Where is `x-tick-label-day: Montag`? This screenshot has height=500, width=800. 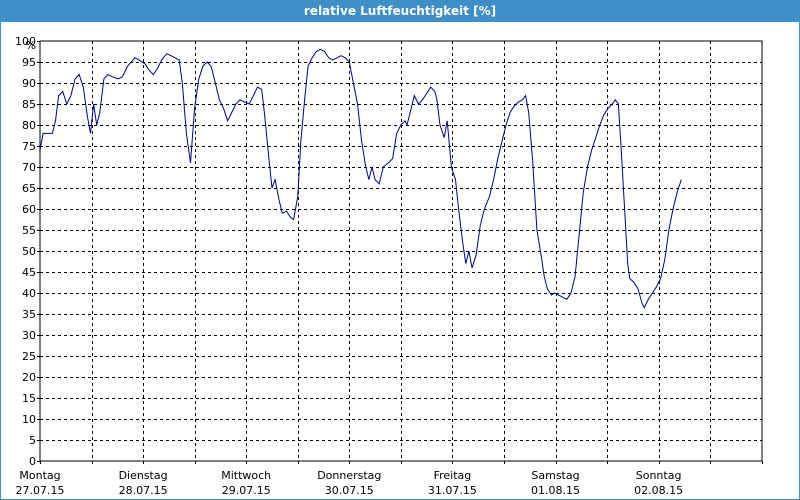
x-tick-label-day: Montag is located at coordinates (39, 475).